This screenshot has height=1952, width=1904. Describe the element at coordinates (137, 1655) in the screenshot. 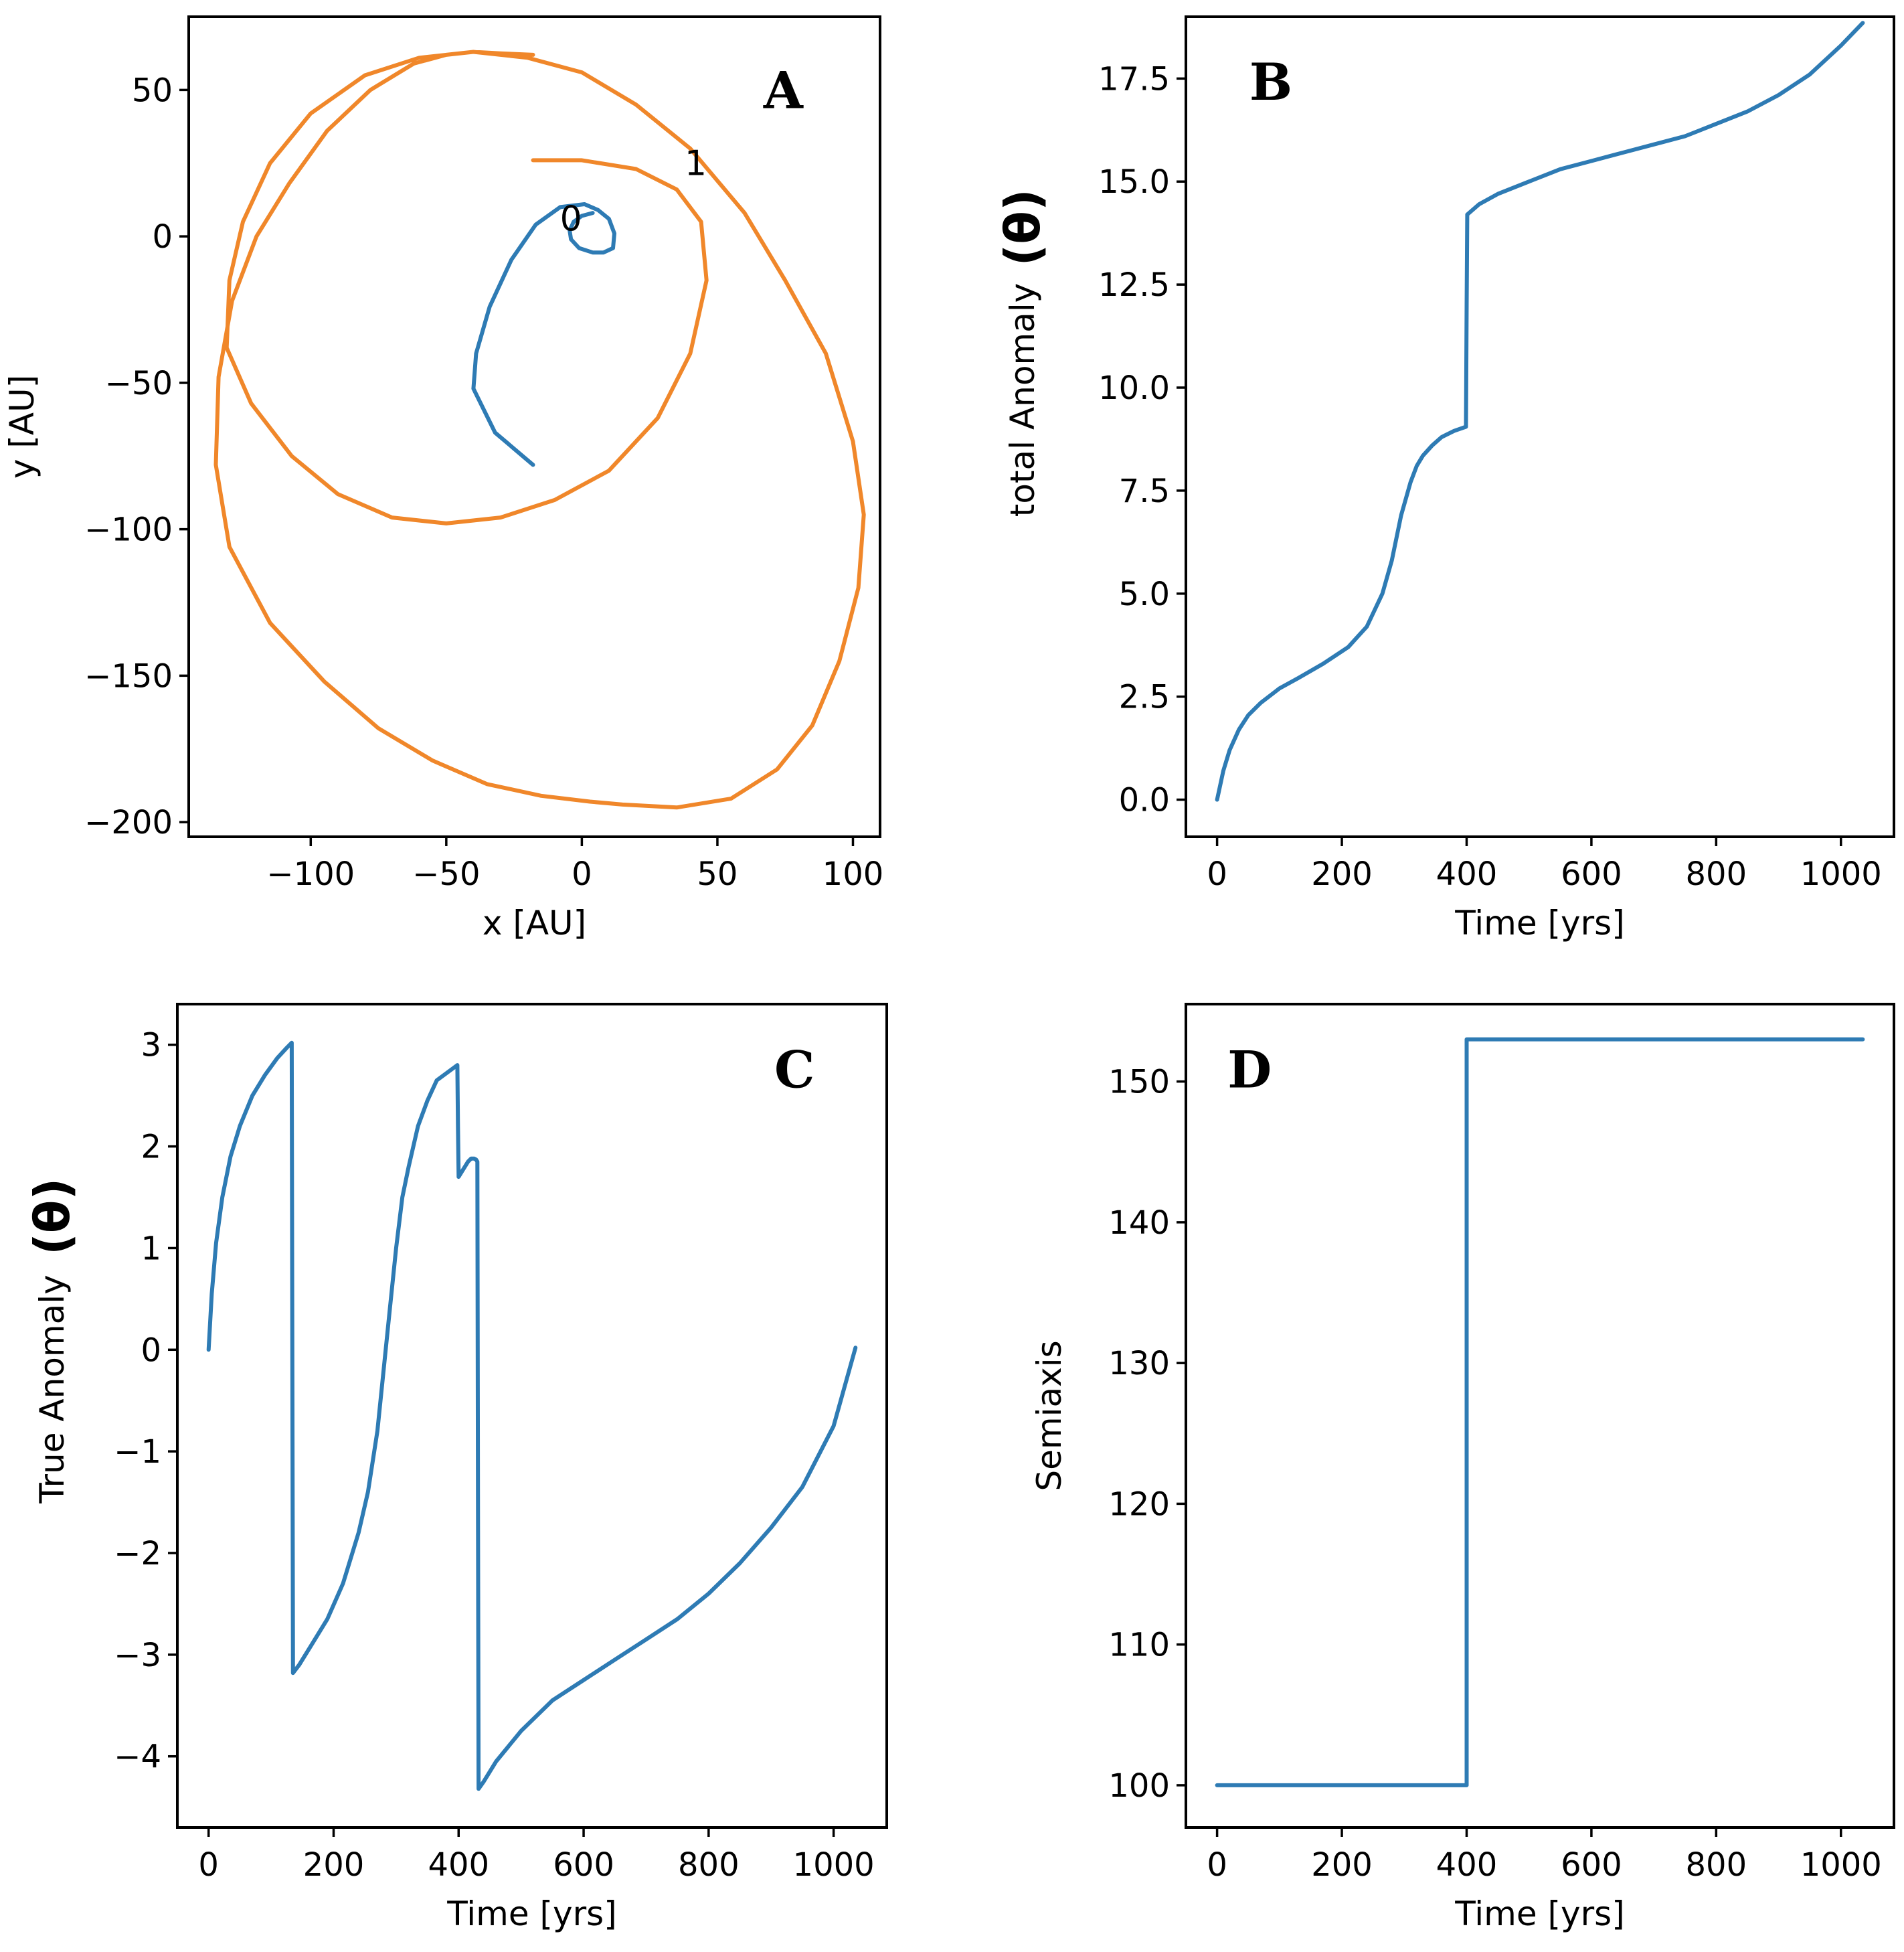

I see `y-tick-label: −3` at that location.